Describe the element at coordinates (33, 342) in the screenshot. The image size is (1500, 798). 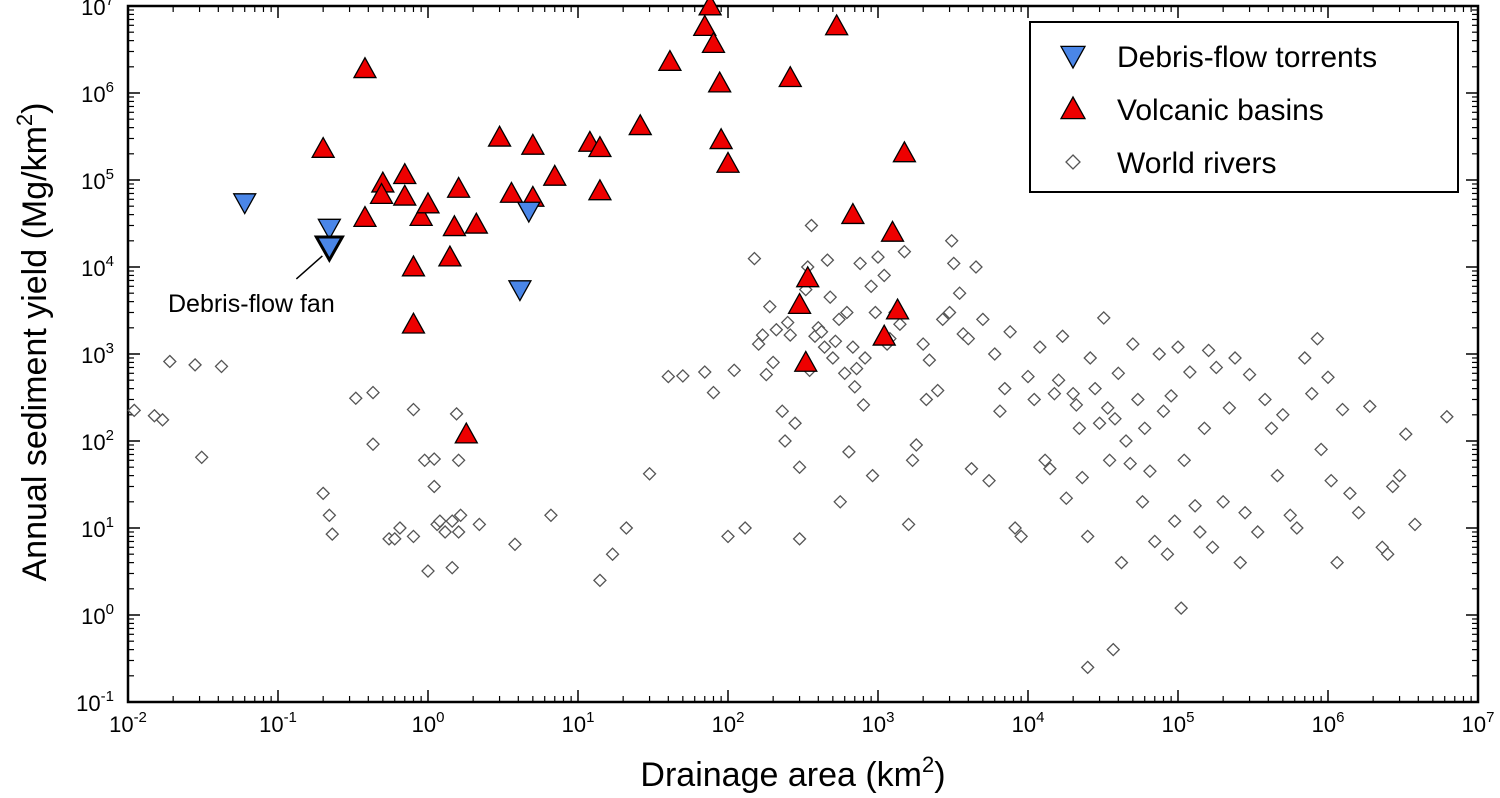
I see `y-axis-title: Annual sediment yield (Mg/km2)` at that location.